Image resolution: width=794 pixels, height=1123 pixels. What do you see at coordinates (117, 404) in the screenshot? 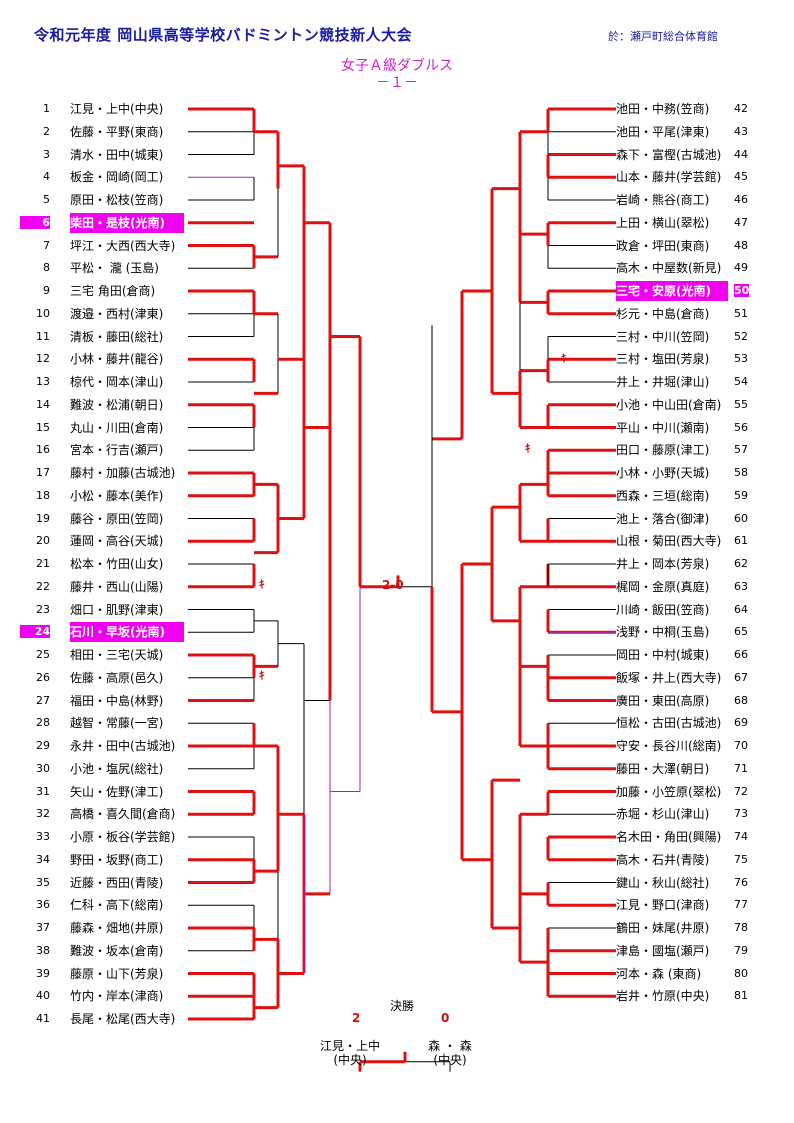
I see `left-entry-pair: 難波・松浦(朝日)` at bounding box center [117, 404].